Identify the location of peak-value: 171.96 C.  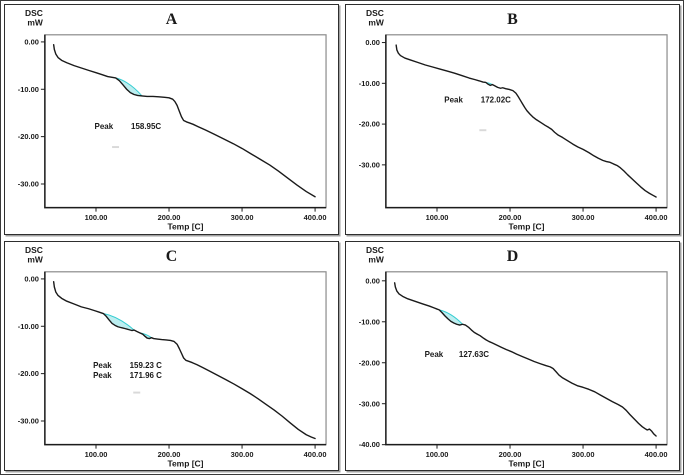
(146, 374).